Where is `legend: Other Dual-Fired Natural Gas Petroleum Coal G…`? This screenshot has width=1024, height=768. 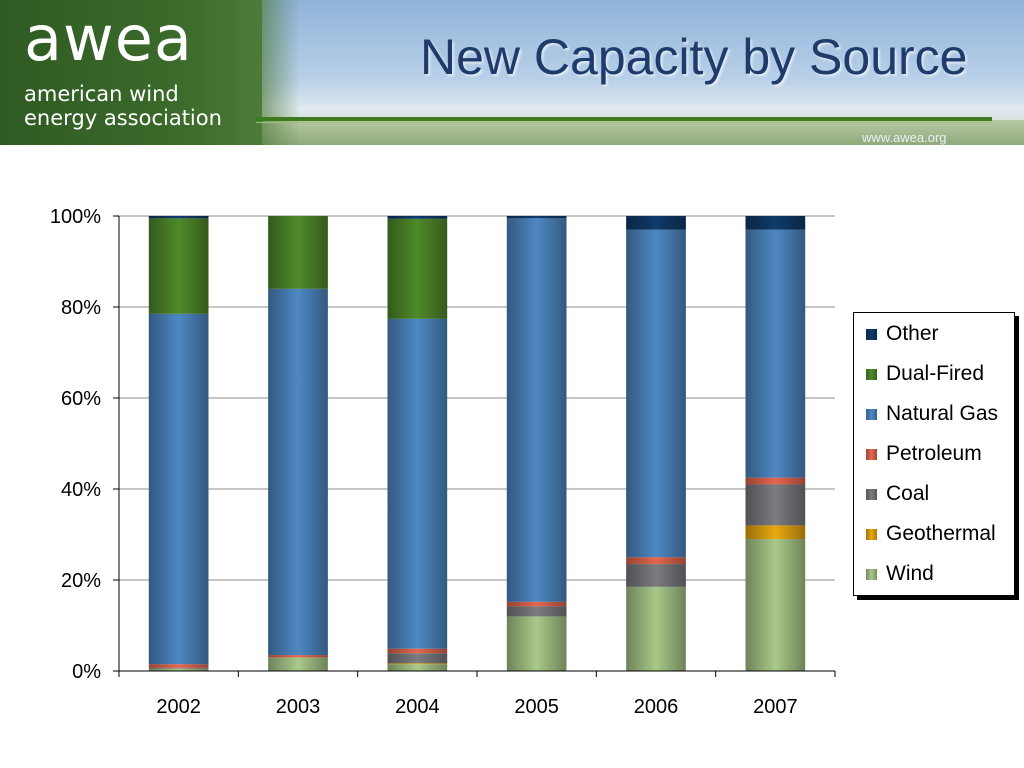
legend: Other Dual-Fired Natural Gas Petroleum Coal G… is located at coordinates (934, 454).